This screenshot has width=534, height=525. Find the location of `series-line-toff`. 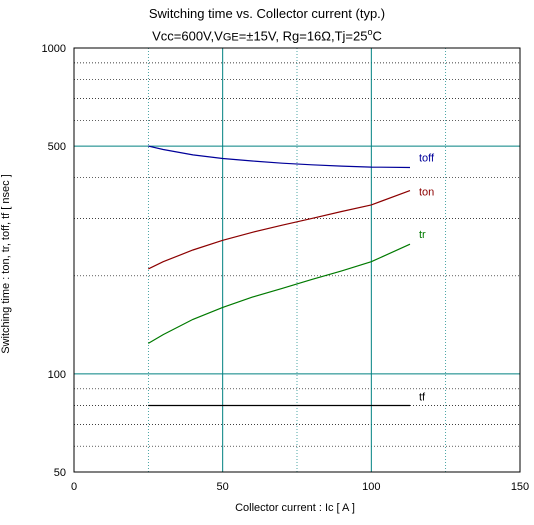

series-line-toff is located at coordinates (279, 157).